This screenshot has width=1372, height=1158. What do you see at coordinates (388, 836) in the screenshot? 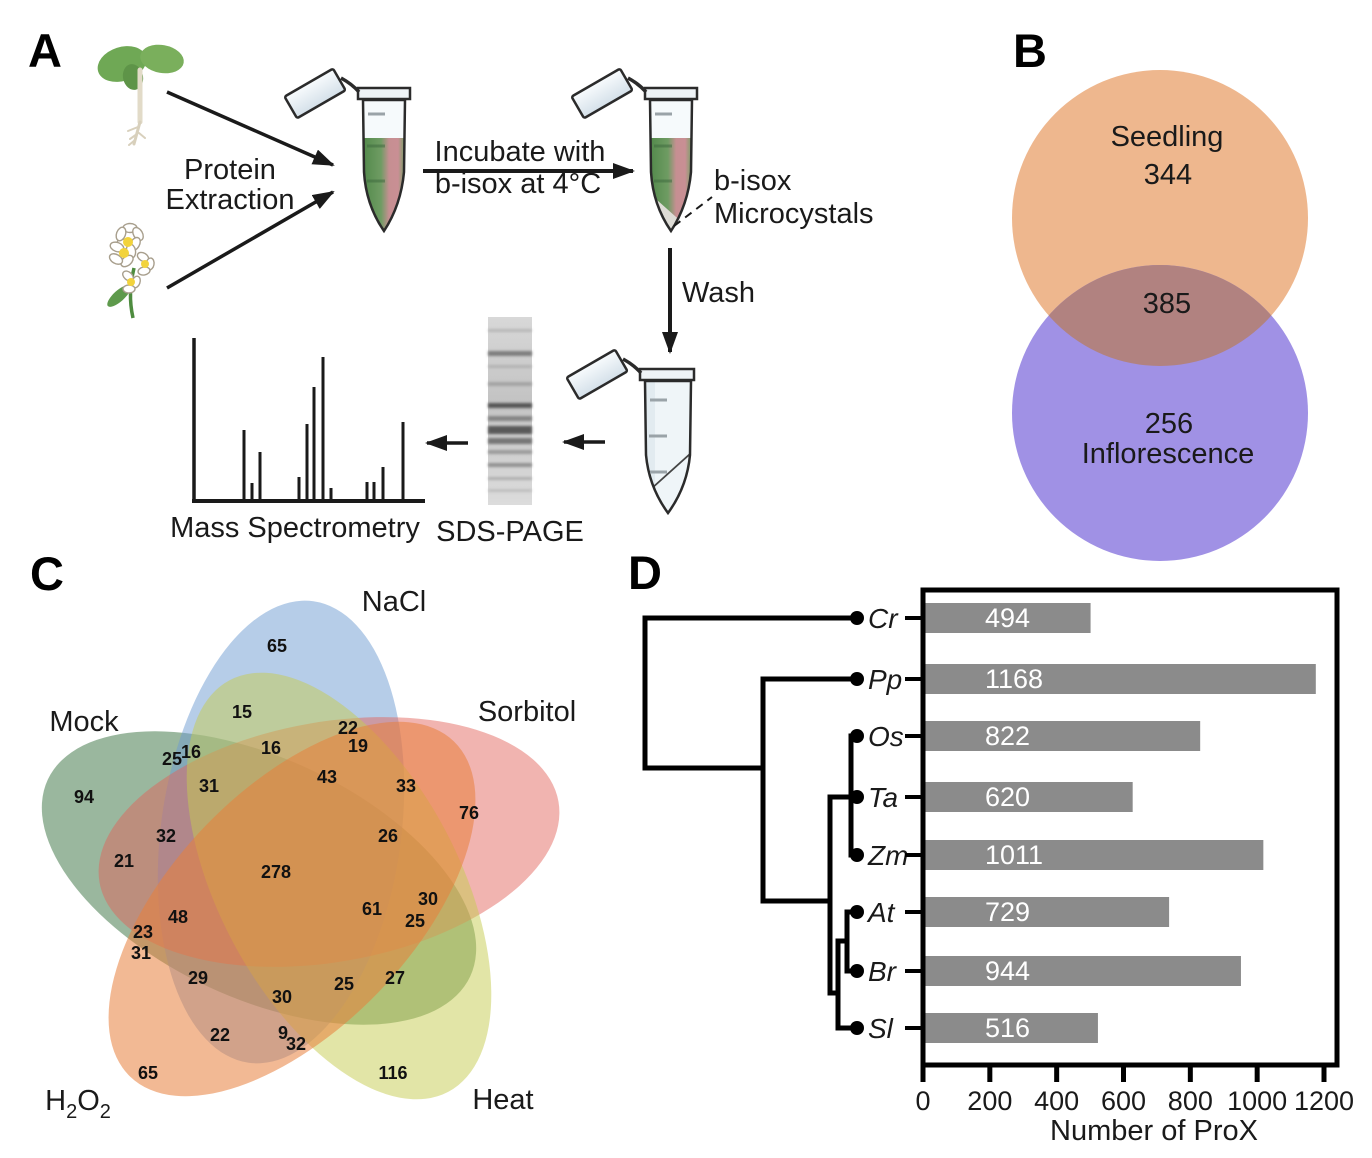
I see `venn-region-count: 26` at bounding box center [388, 836].